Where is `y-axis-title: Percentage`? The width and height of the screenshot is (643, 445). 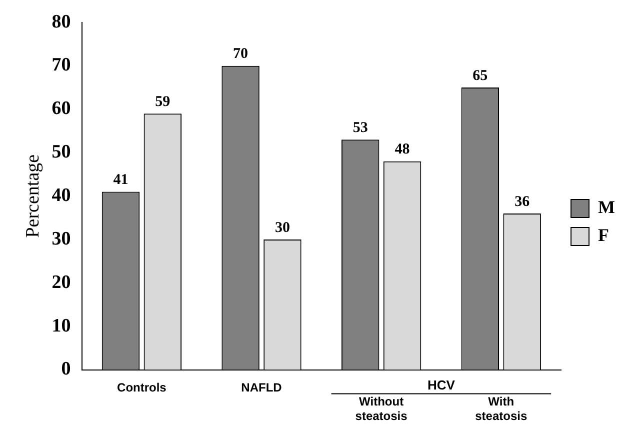
y-axis-title: Percentage is located at coordinates (33, 196).